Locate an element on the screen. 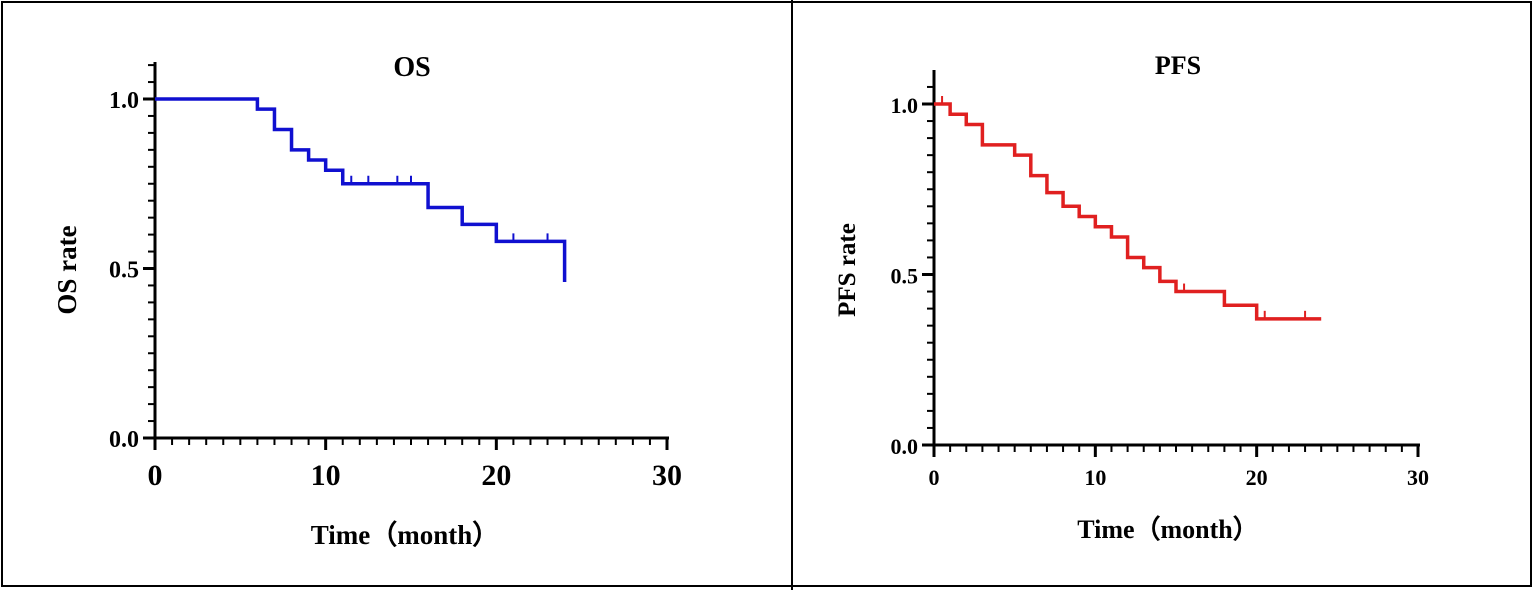  chart-title: OS is located at coordinates (411, 67).